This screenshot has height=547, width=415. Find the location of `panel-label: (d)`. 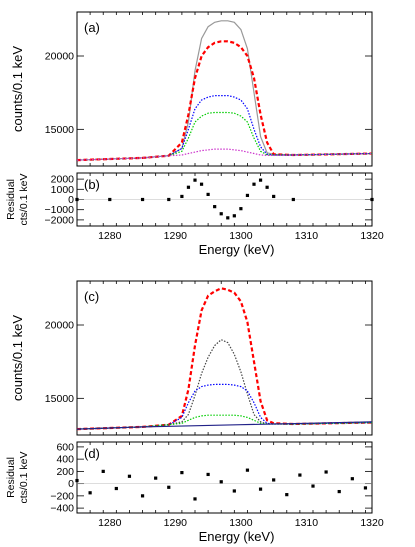

panel-label: (d) is located at coordinates (92, 453).